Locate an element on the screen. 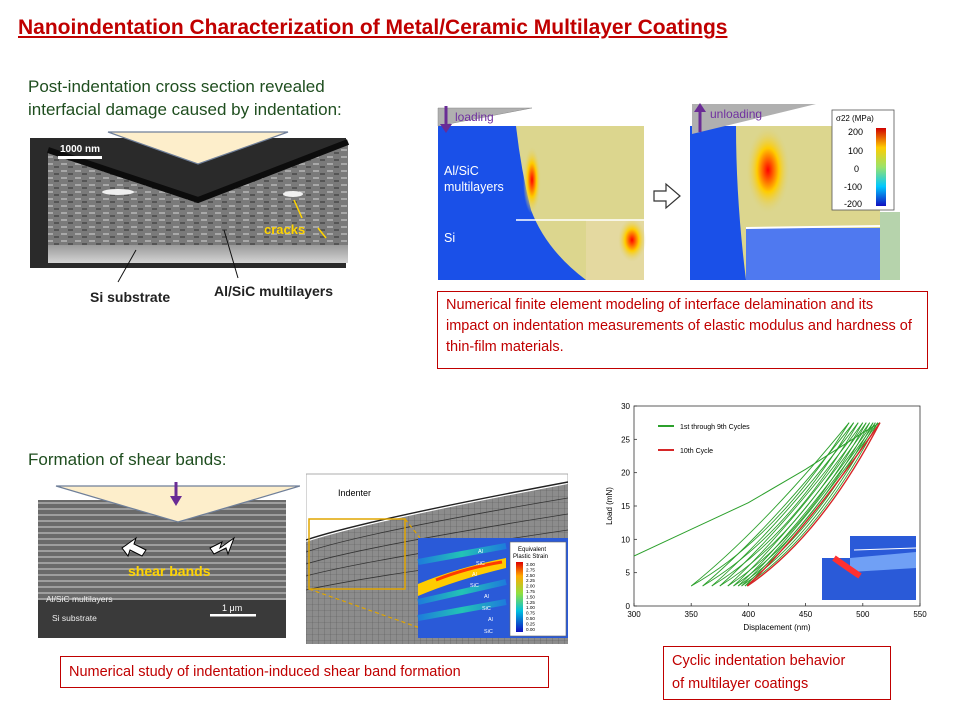 The image size is (960, 720). cycle-3-reload-line is located at coordinates (785, 504).